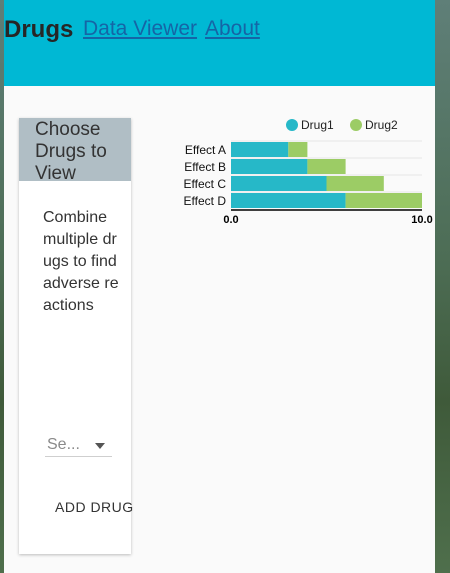  Describe the element at coordinates (317, 125) in the screenshot. I see `legend-label-1: Drug1` at that location.